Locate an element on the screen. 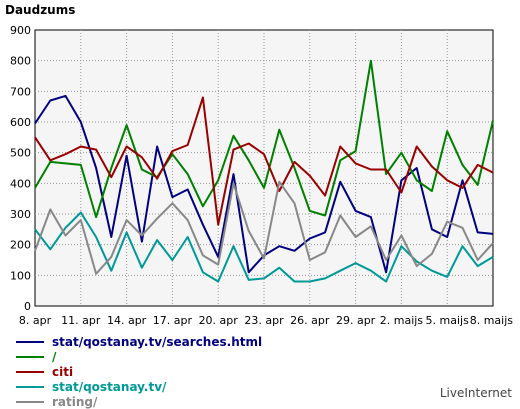 The height and width of the screenshot is (409, 520). x-tick-label: 14. apr is located at coordinates (127, 320).